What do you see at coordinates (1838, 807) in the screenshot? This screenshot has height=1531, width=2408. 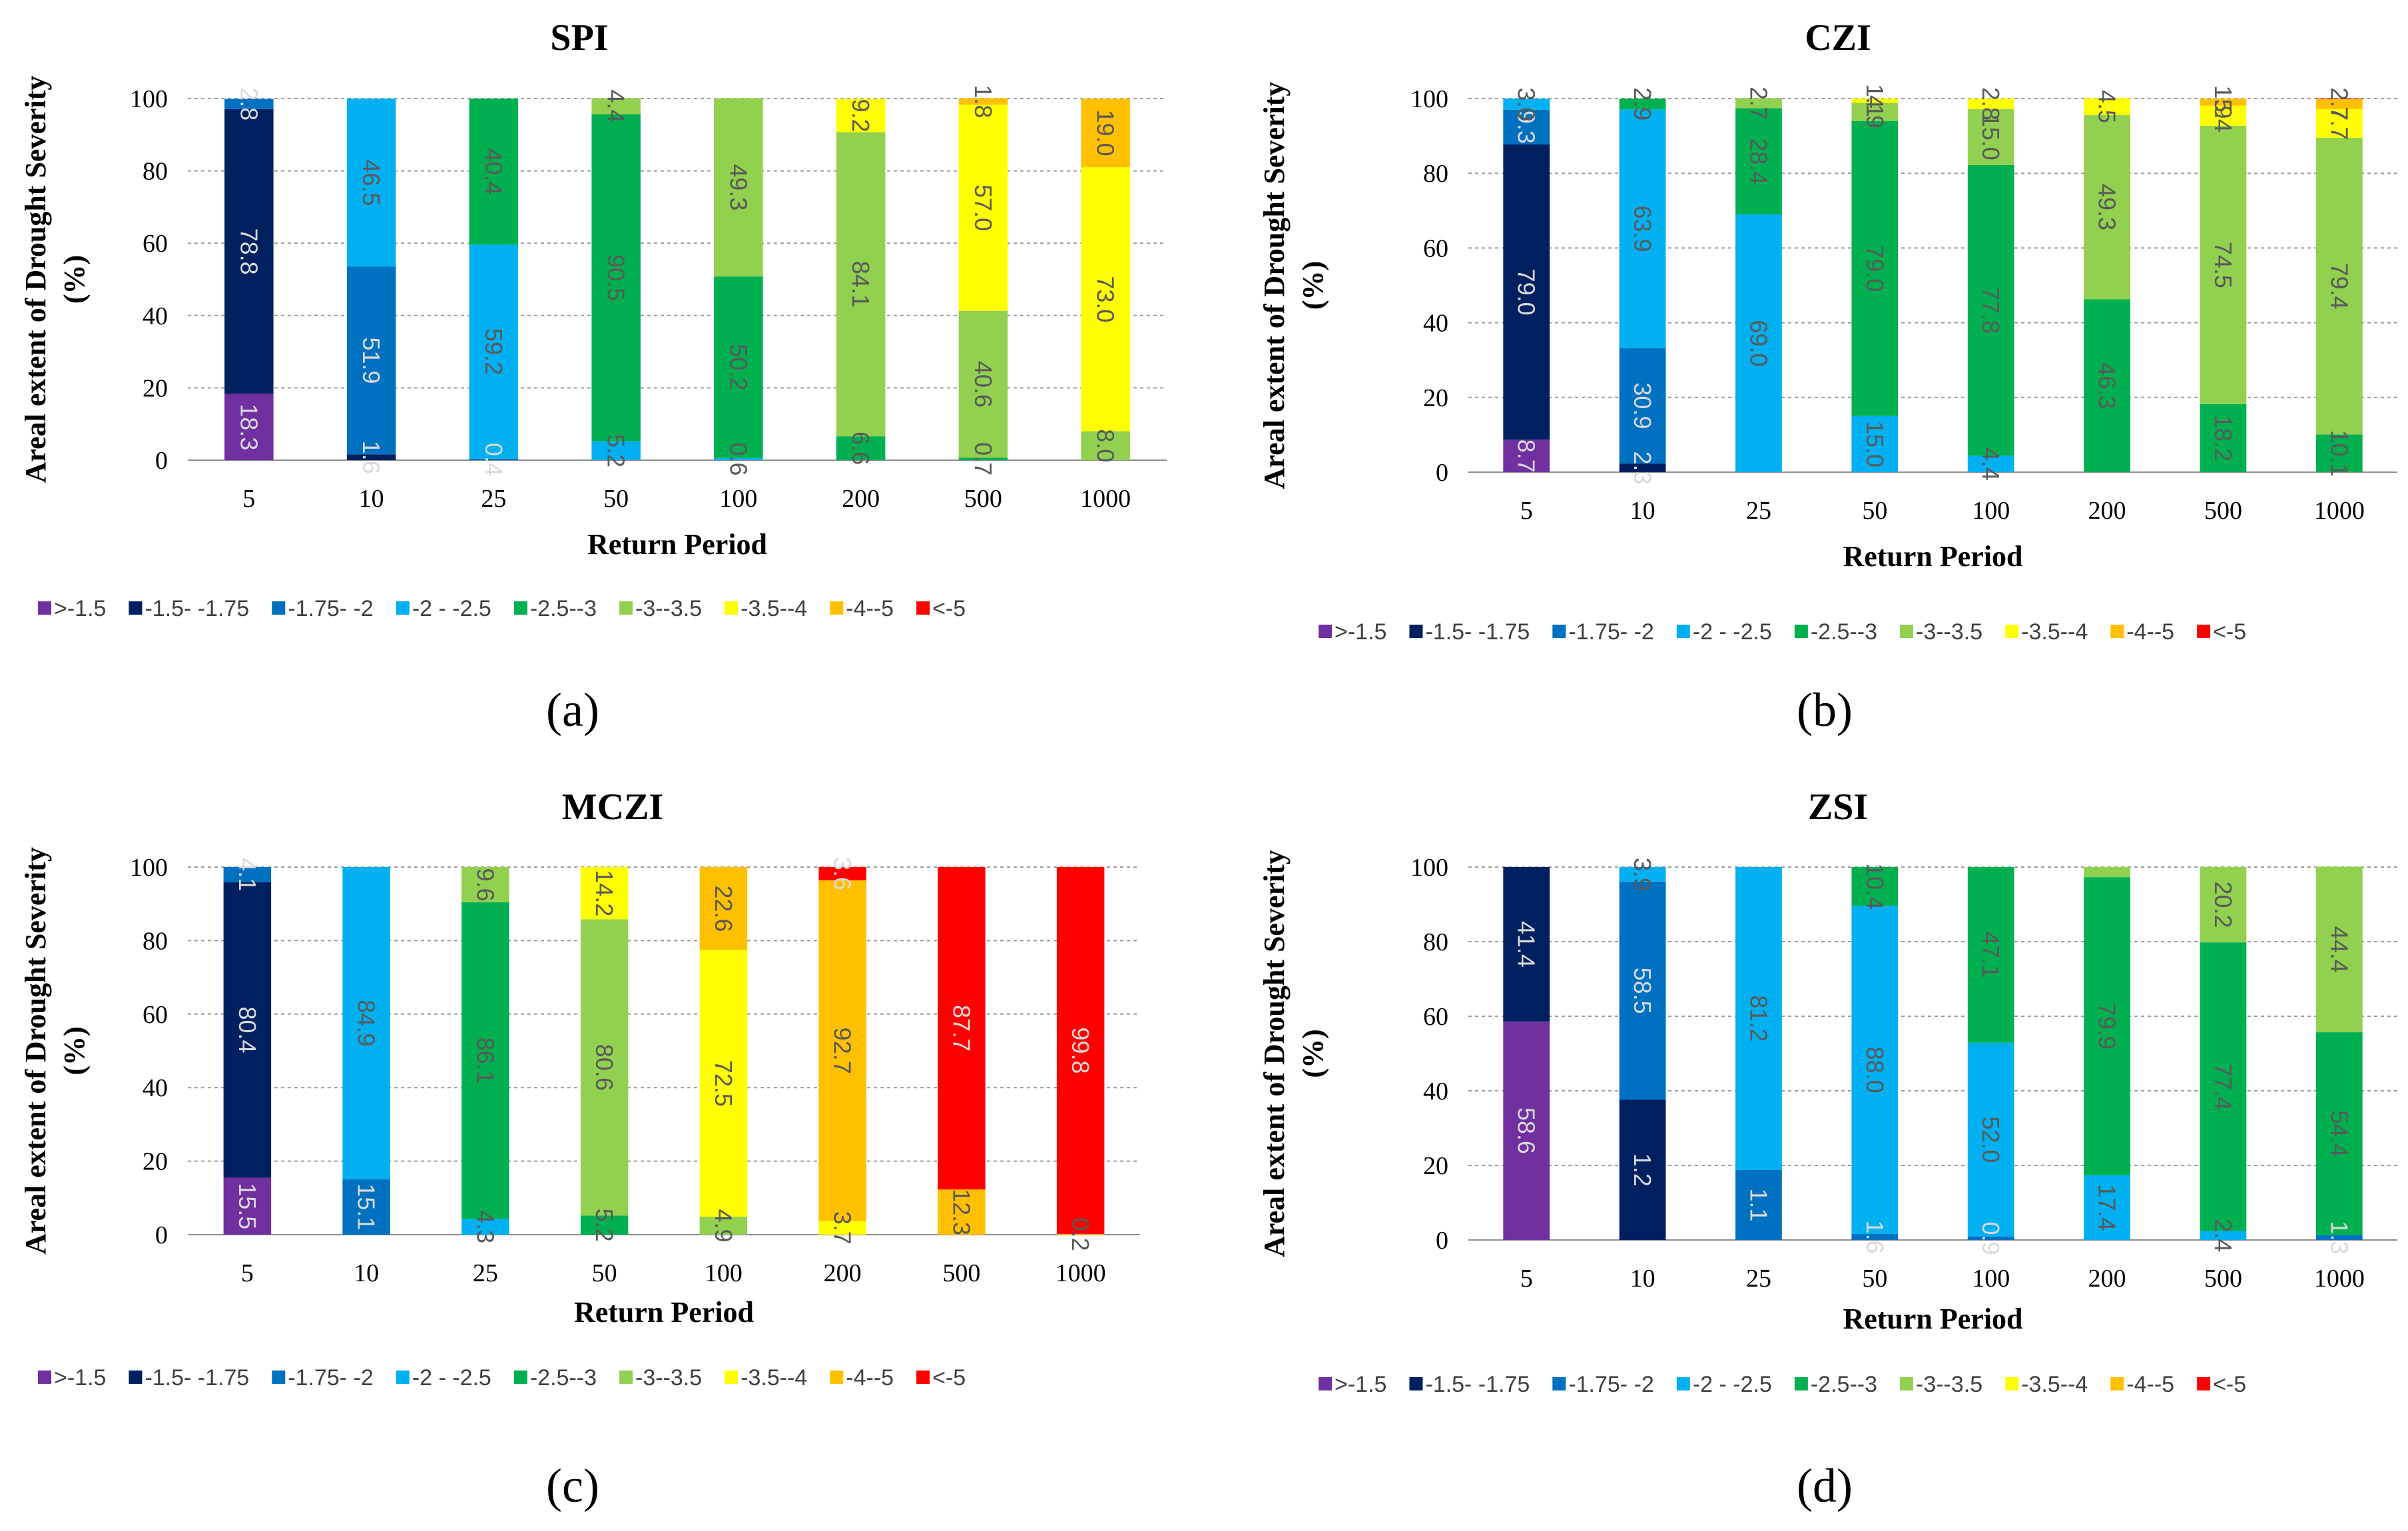 I see `chart-title: ZSI` at bounding box center [1838, 807].